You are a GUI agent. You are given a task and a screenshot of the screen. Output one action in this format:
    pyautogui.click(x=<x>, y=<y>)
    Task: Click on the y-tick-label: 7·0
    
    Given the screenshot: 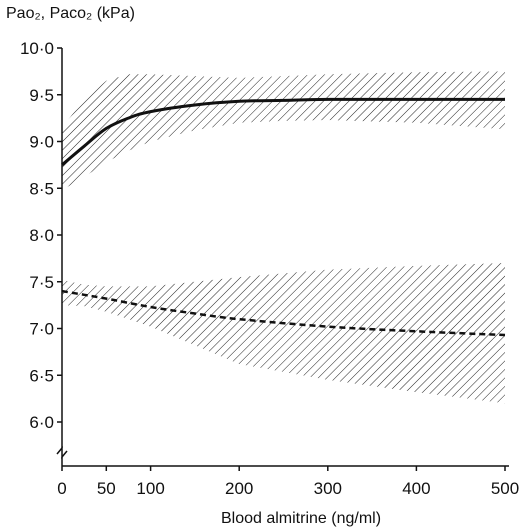 What is the action you would take?
    pyautogui.click(x=41, y=329)
    